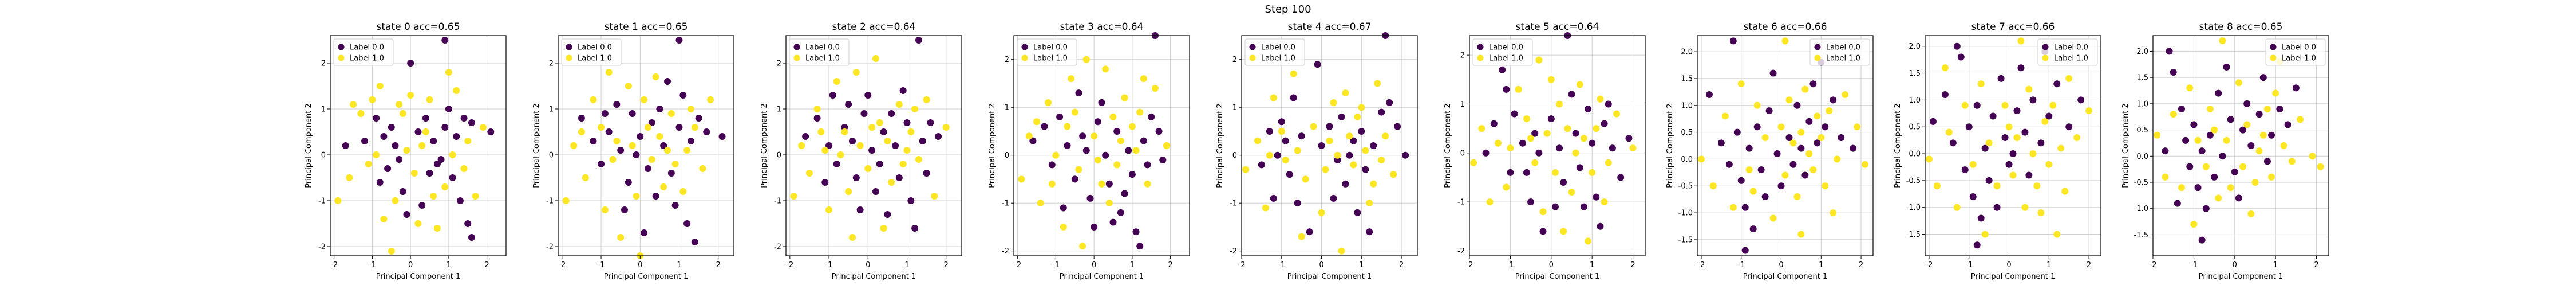 The image size is (2576, 289). What do you see at coordinates (410, 265) in the screenshot?
I see `x-tick-label: 0` at bounding box center [410, 265].